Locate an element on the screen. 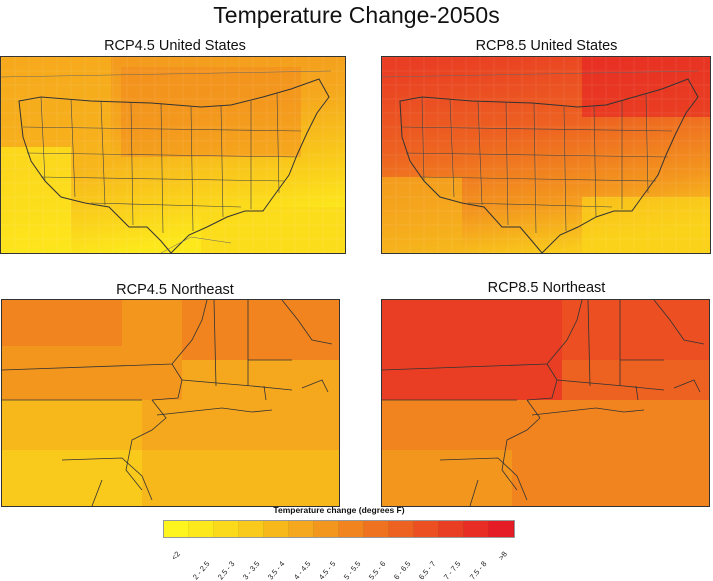 This screenshot has height=581, width=713. panel-title-rcp45-us: RCP4.5 United States is located at coordinates (175, 46).